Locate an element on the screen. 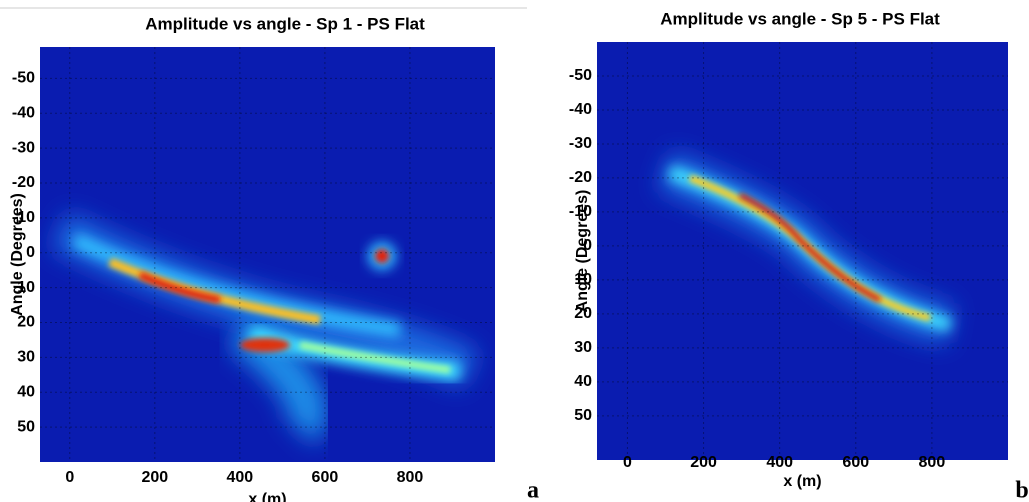 The height and width of the screenshot is (502, 1029). panel-label: b is located at coordinates (1021, 490).